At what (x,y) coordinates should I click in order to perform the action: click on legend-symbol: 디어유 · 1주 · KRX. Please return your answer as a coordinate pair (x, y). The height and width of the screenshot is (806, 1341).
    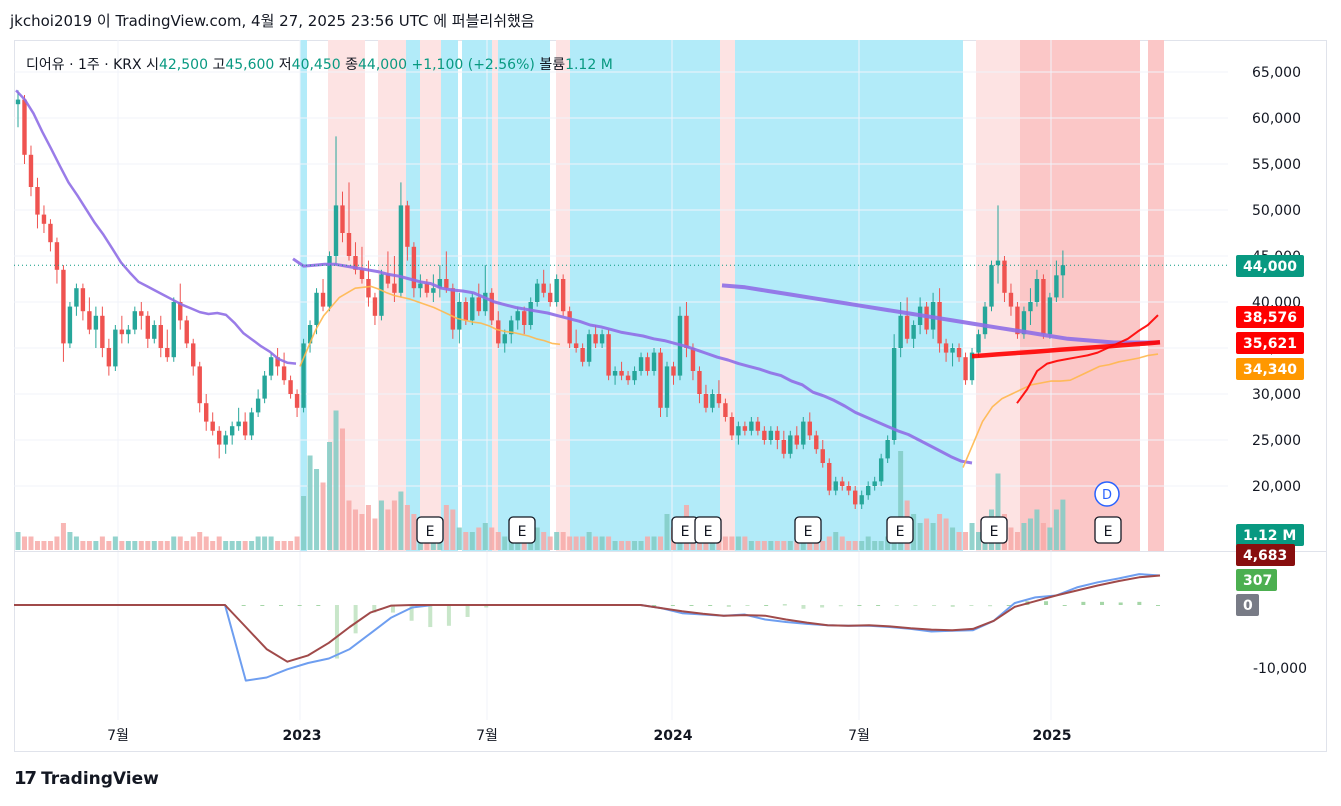
    Looking at the image, I should click on (84, 65).